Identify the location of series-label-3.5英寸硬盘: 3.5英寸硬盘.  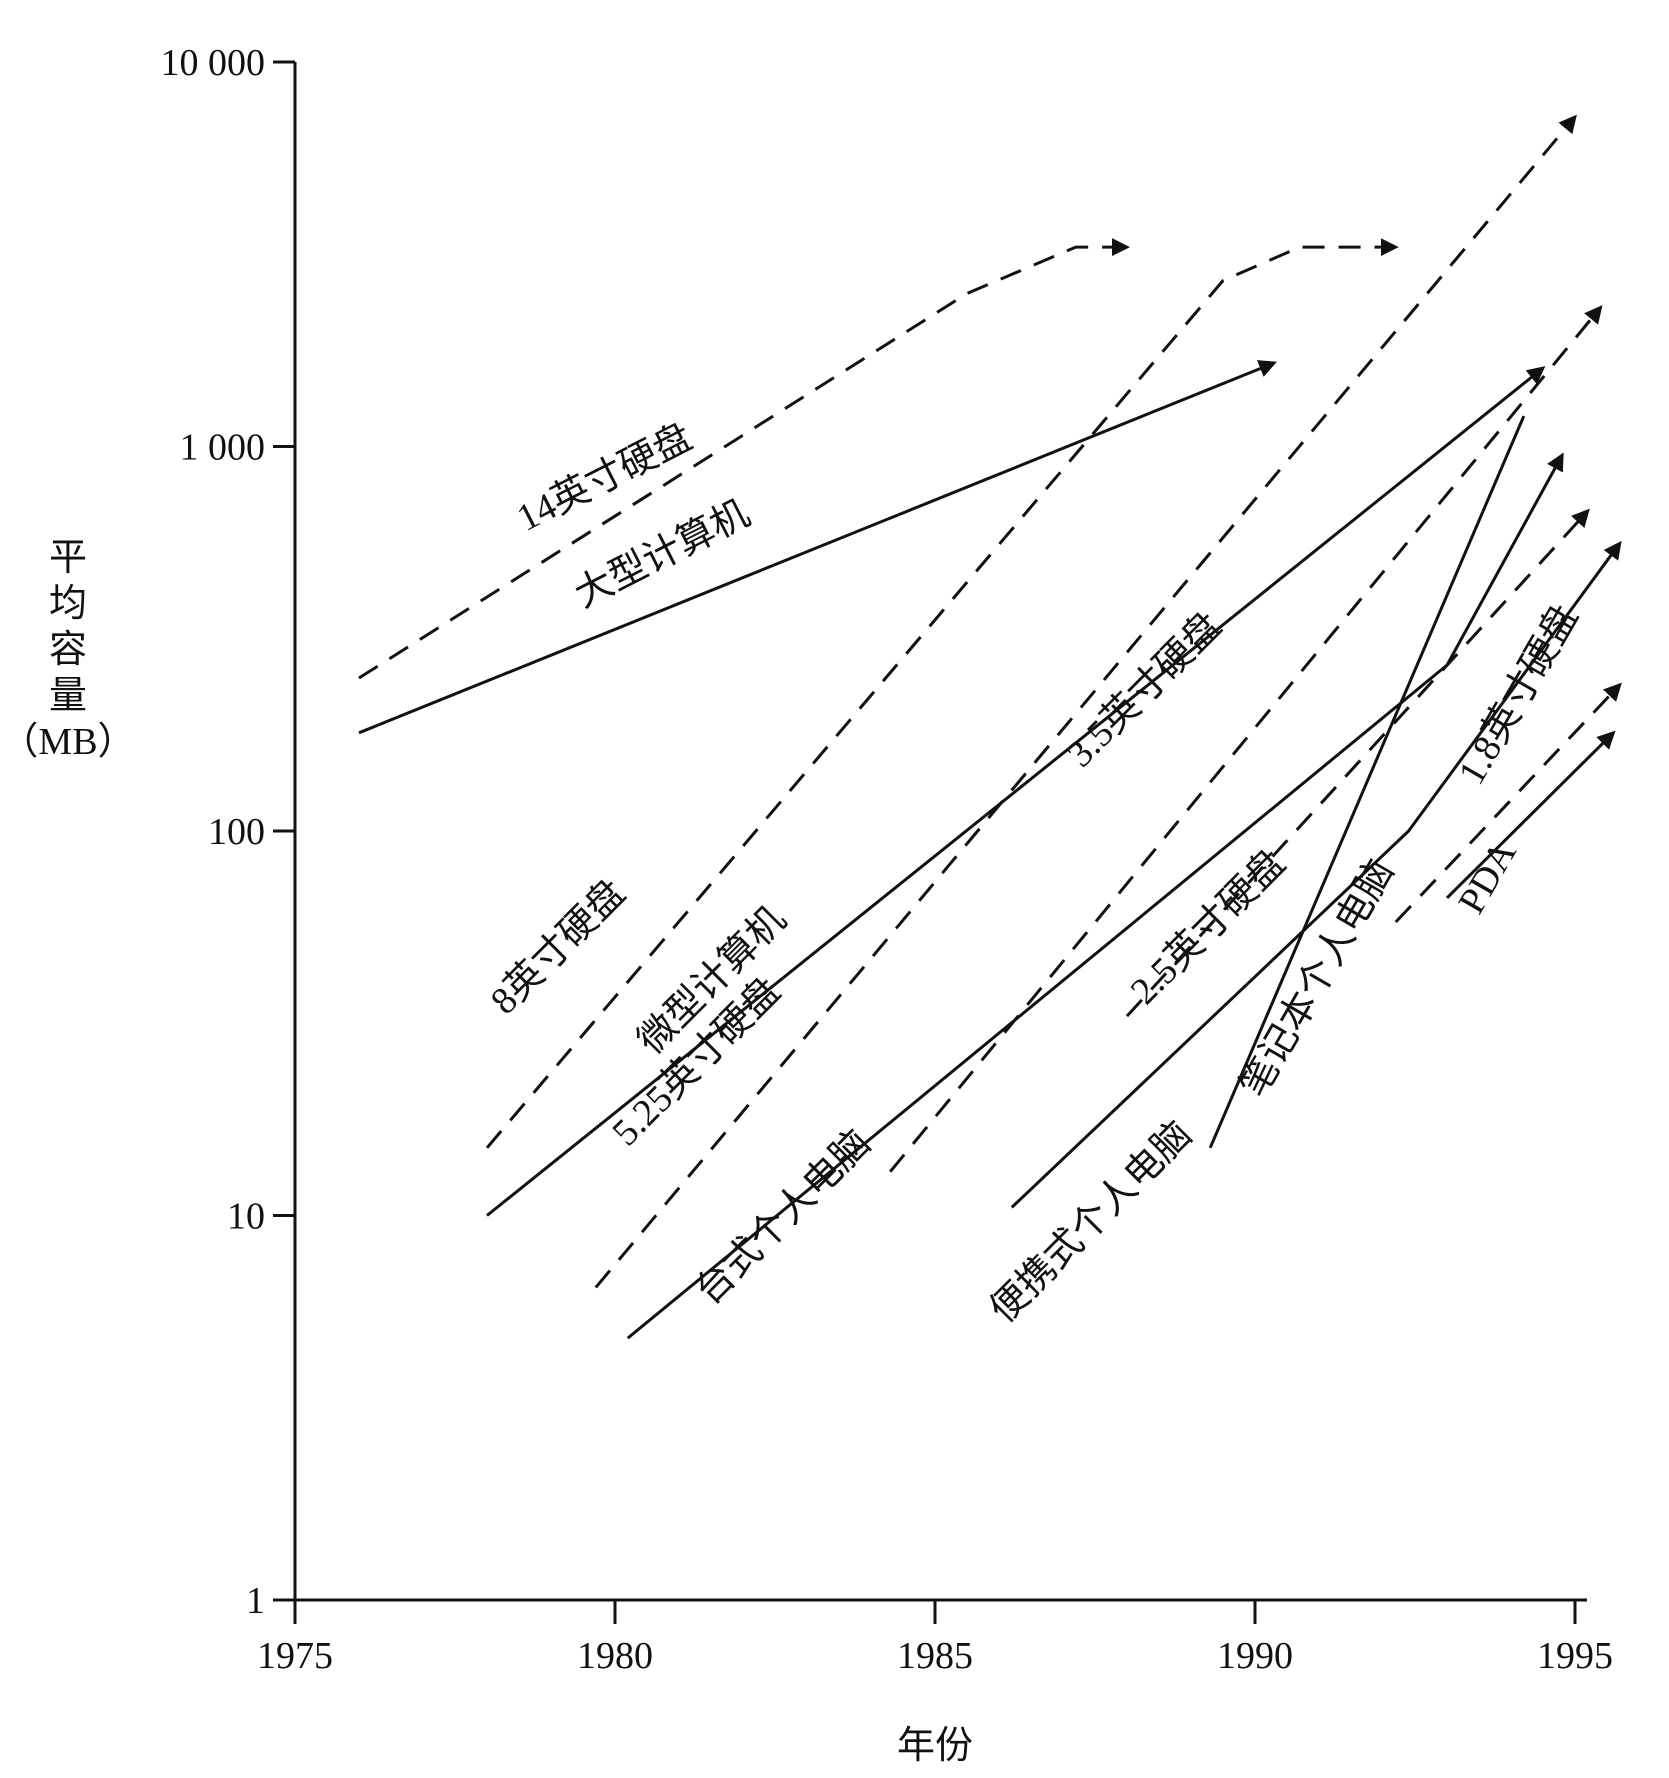
(1144, 690).